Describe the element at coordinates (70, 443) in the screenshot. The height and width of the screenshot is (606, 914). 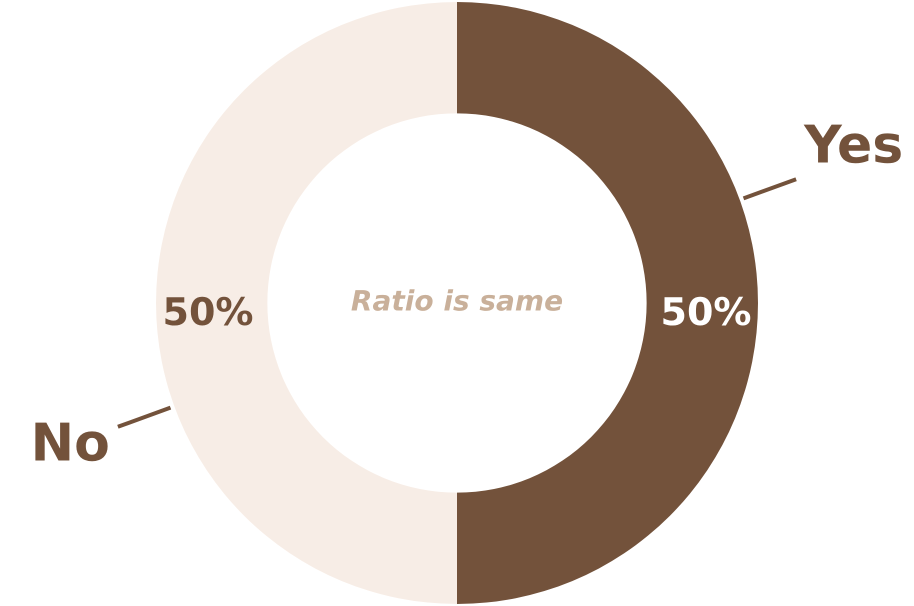
I see `slice-label: No` at that location.